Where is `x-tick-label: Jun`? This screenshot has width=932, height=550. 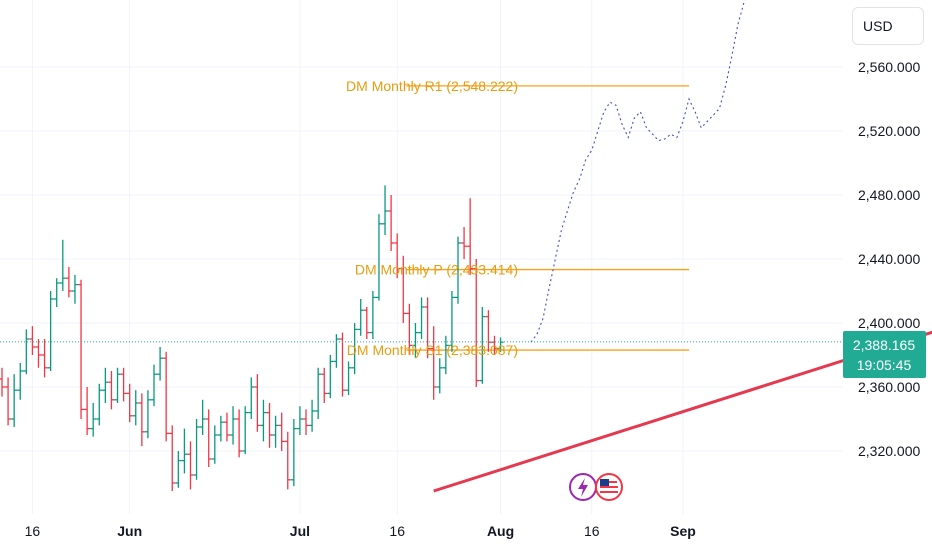
x-tick-label: Jun is located at coordinates (129, 531).